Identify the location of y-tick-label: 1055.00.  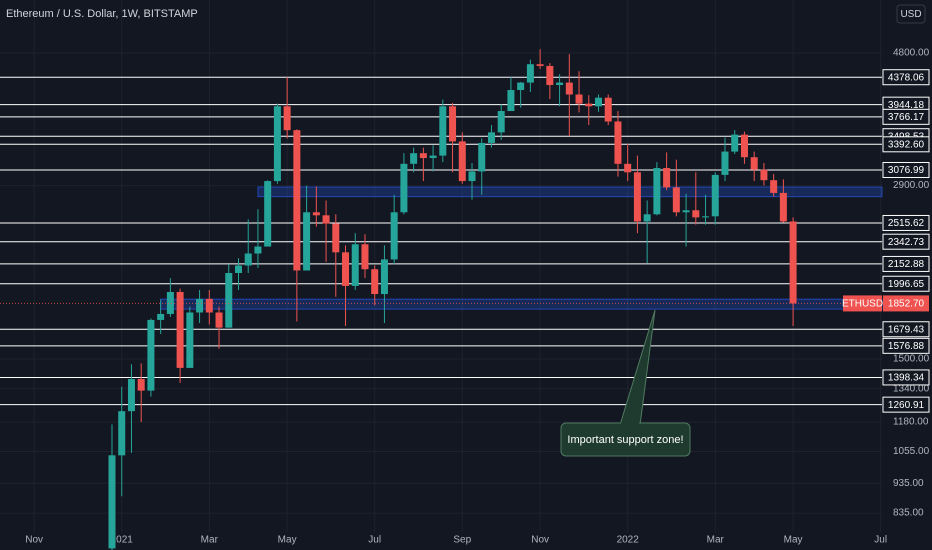
(911, 451).